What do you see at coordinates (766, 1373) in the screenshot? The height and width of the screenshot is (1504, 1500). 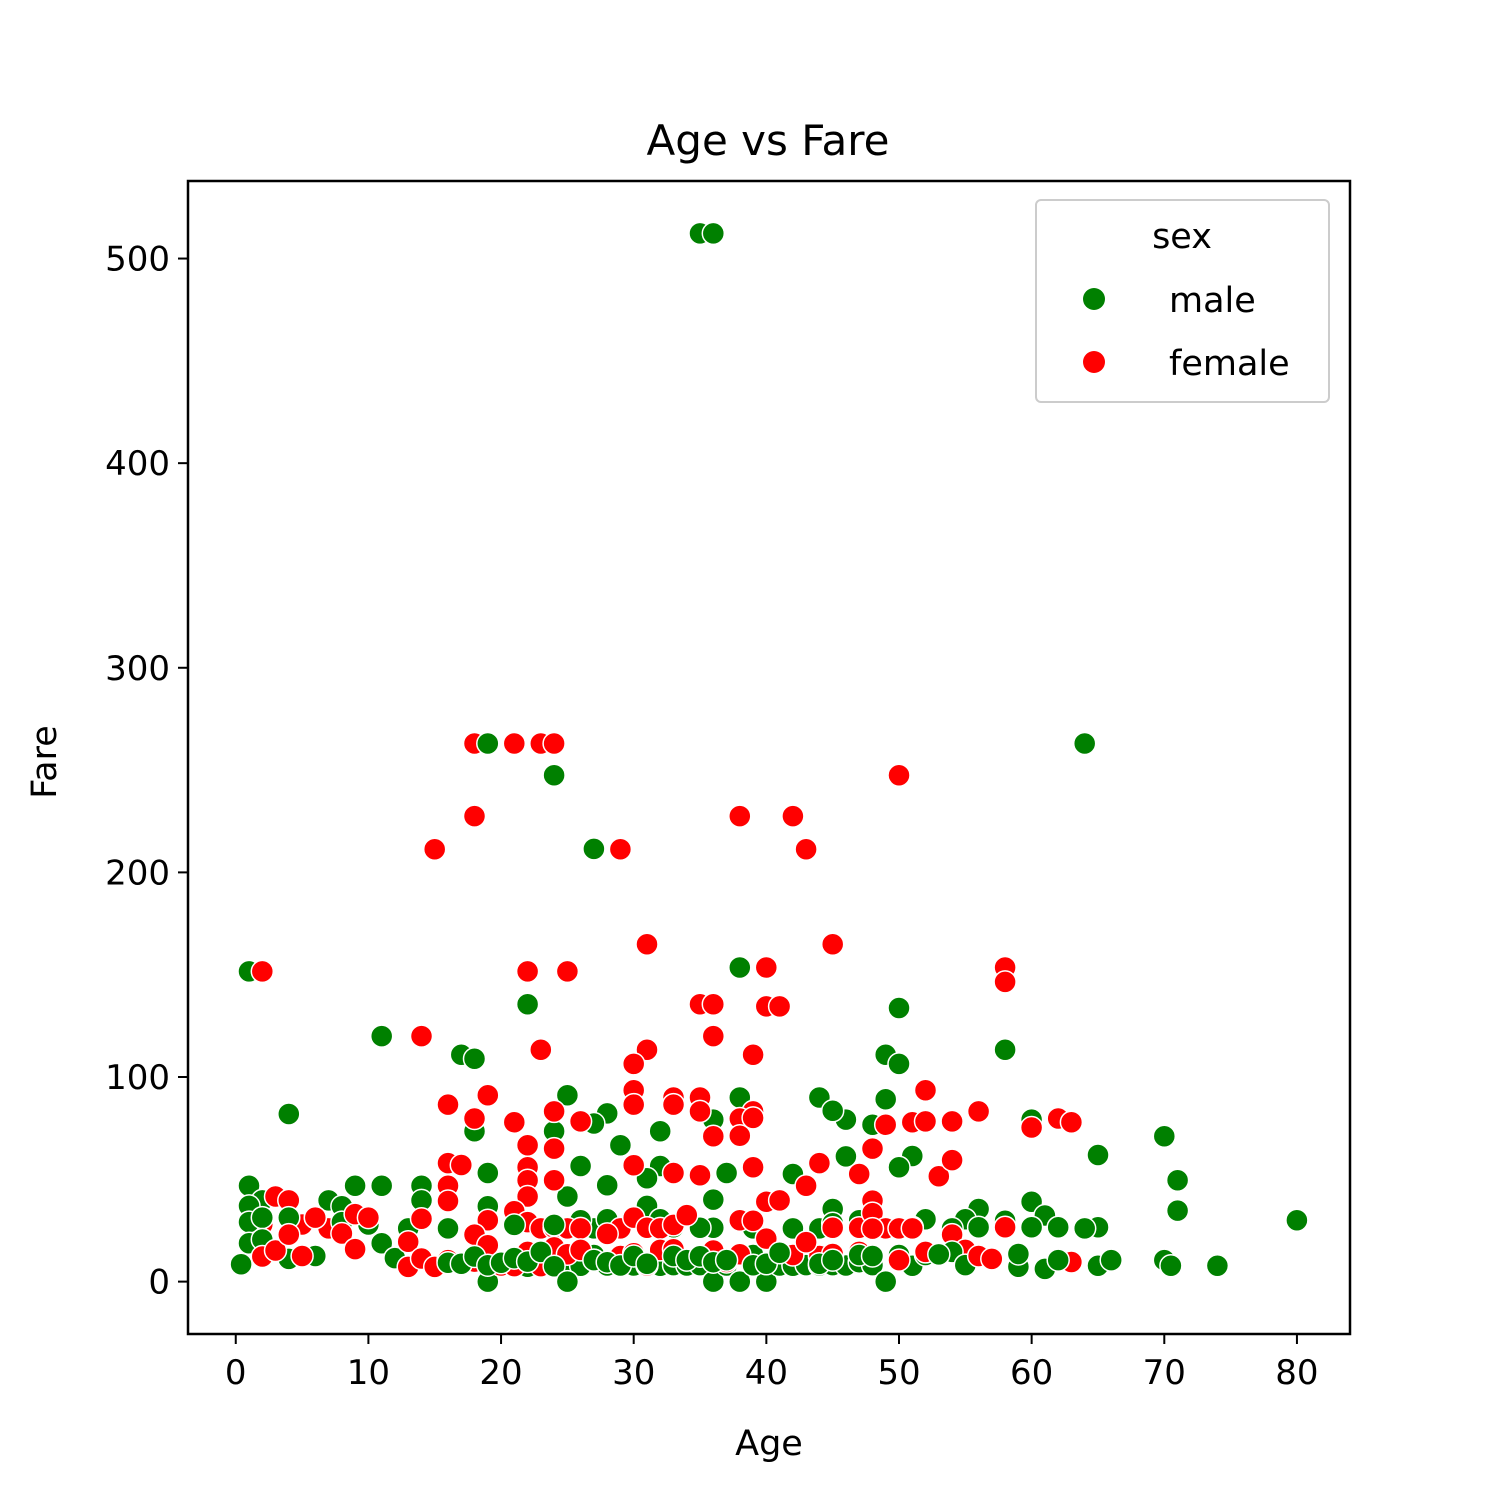 I see `x-tick-label: 40` at bounding box center [766, 1373].